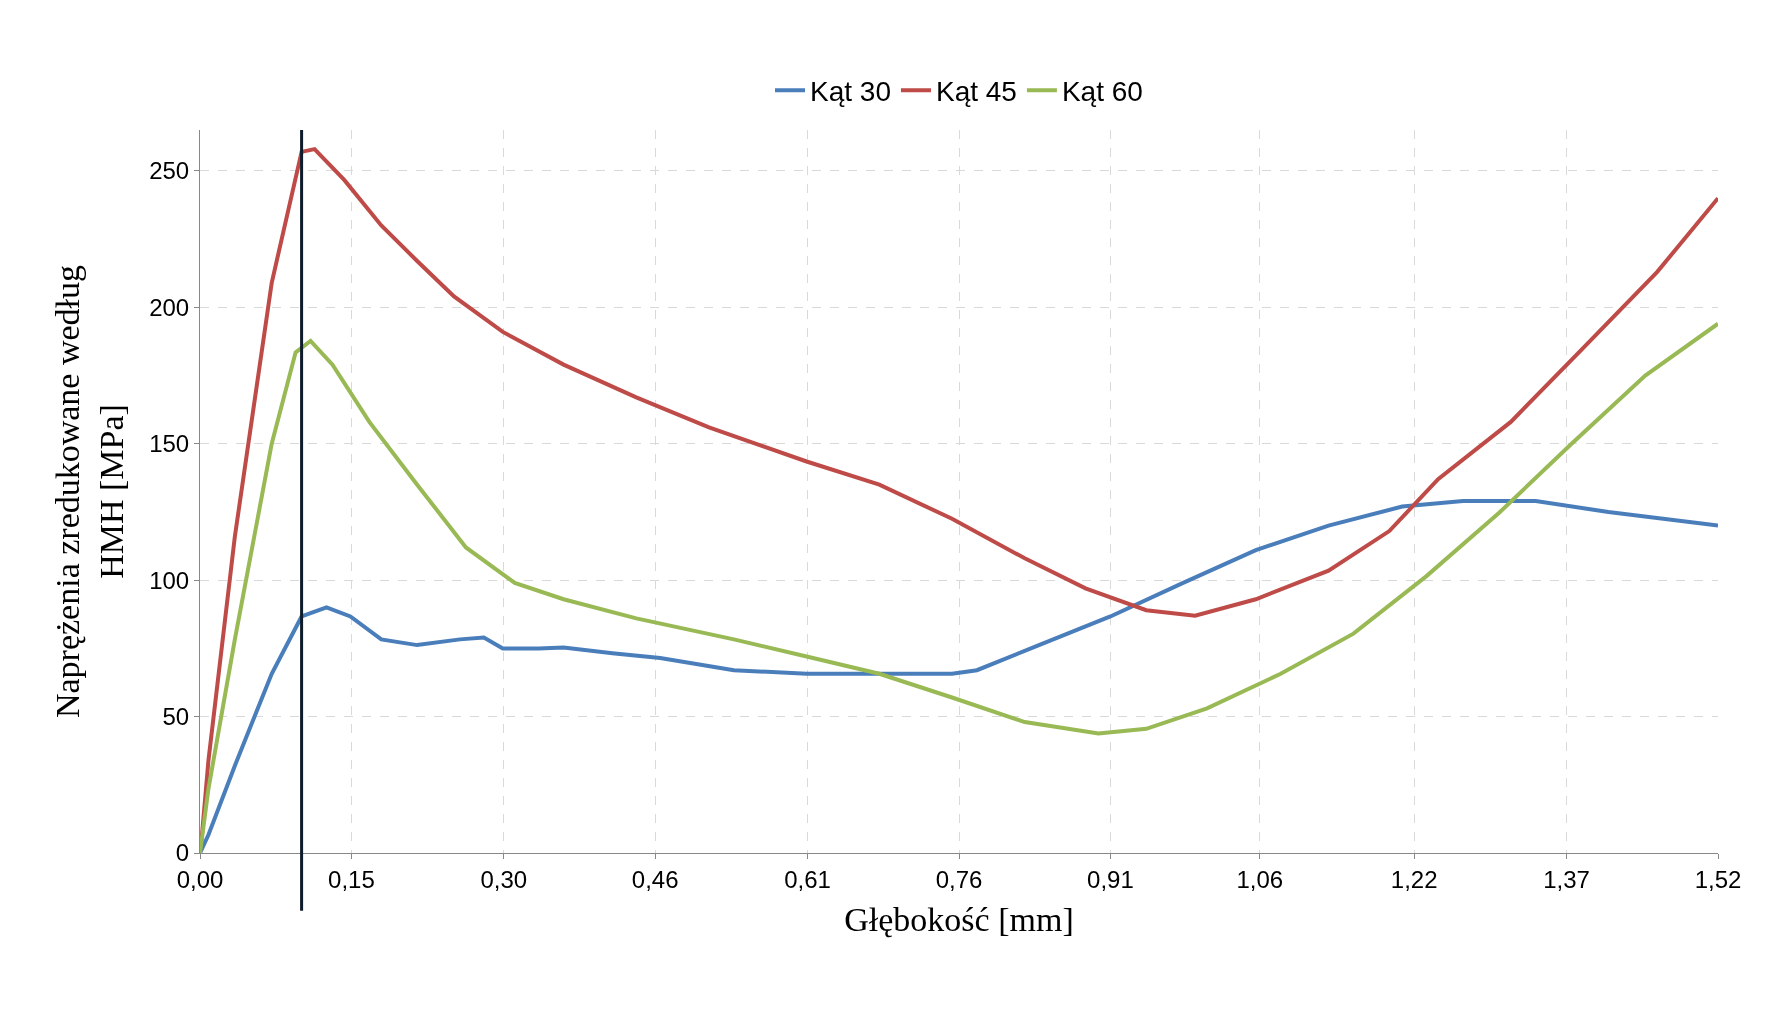 Image resolution: width=1778 pixels, height=1023 pixels. What do you see at coordinates (850, 92) in the screenshot?
I see `legend-label: Kąt 30` at bounding box center [850, 92].